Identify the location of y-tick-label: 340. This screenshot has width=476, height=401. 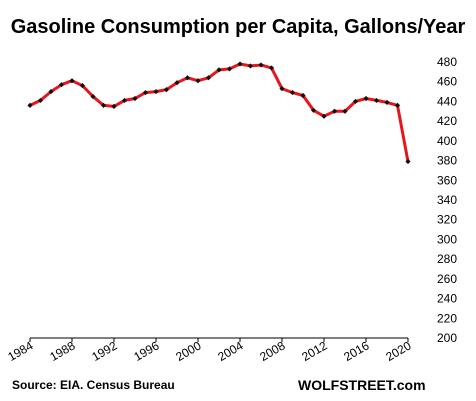
(447, 200).